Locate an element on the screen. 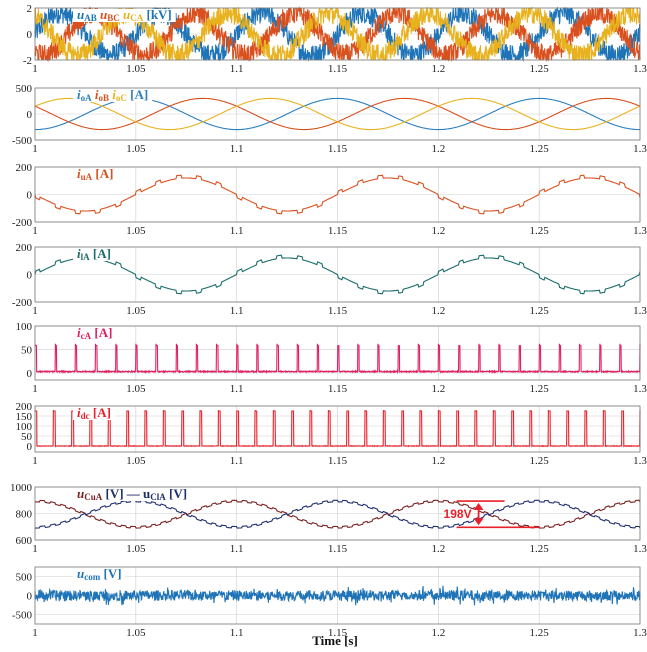 The height and width of the screenshot is (652, 647). panel-label: uCuA [V] — uClA [V] is located at coordinates (132, 494).